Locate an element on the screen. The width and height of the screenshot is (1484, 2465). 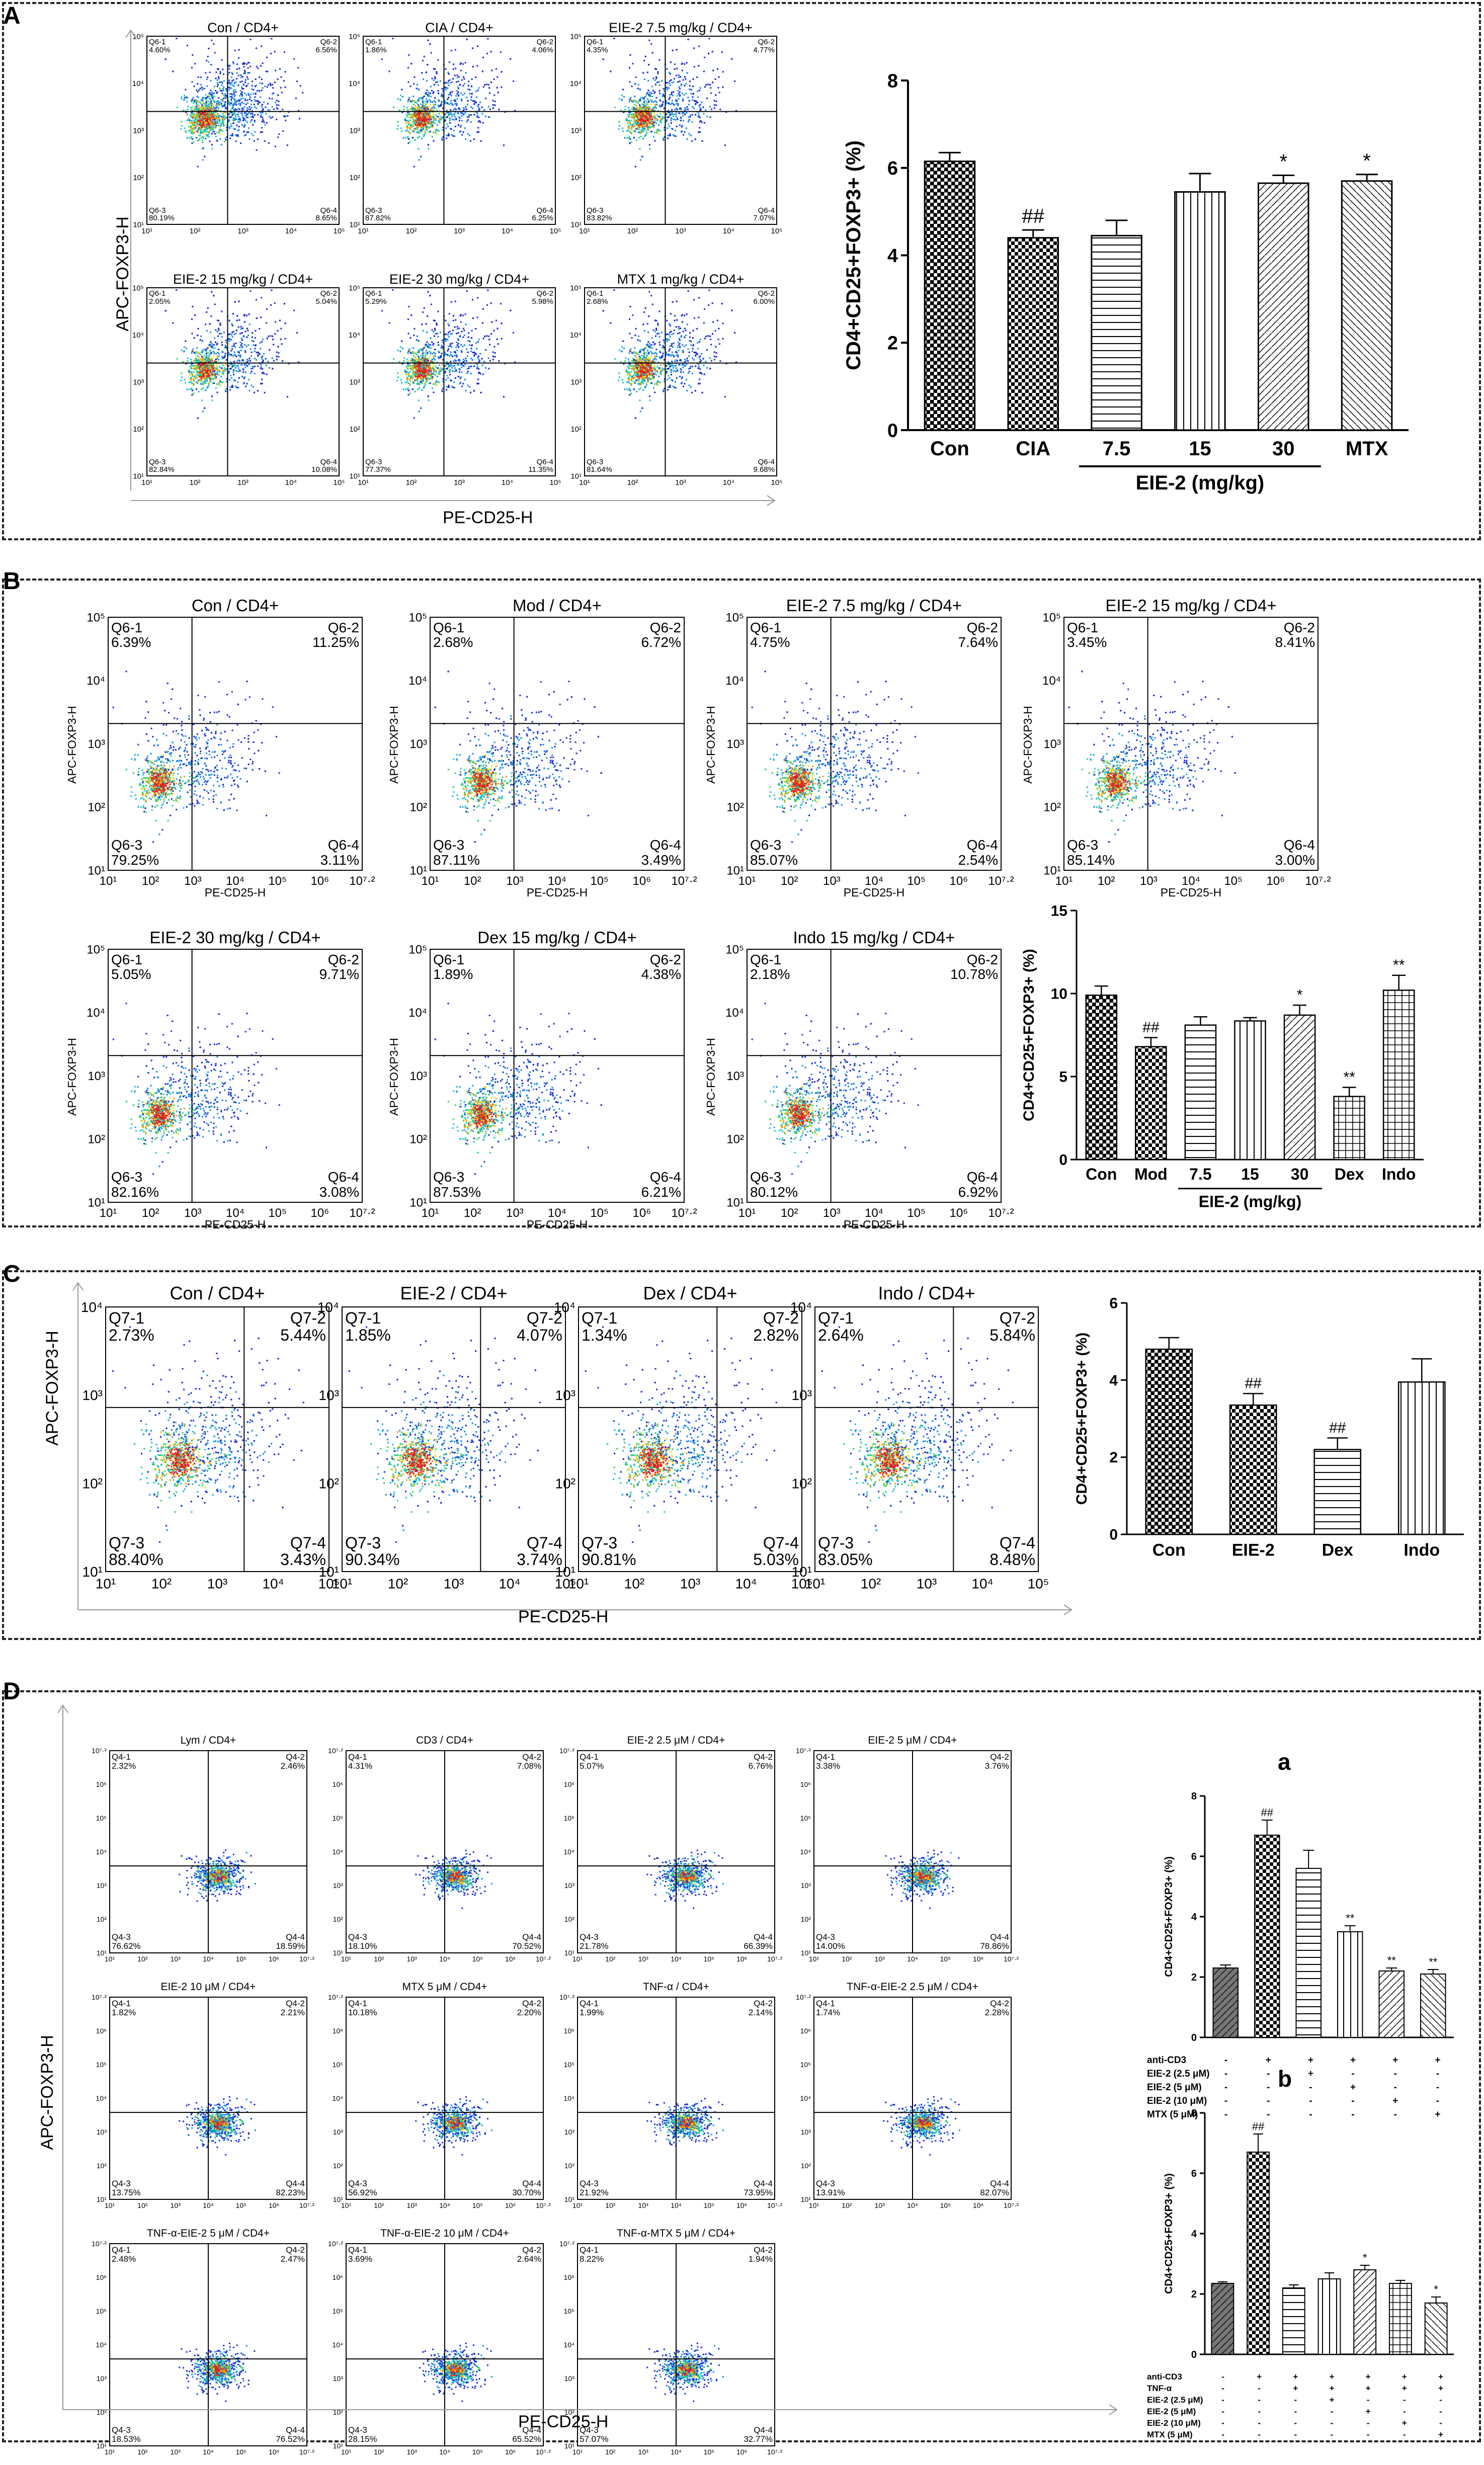
quadrant-percent: 21.78% is located at coordinates (594, 1946).